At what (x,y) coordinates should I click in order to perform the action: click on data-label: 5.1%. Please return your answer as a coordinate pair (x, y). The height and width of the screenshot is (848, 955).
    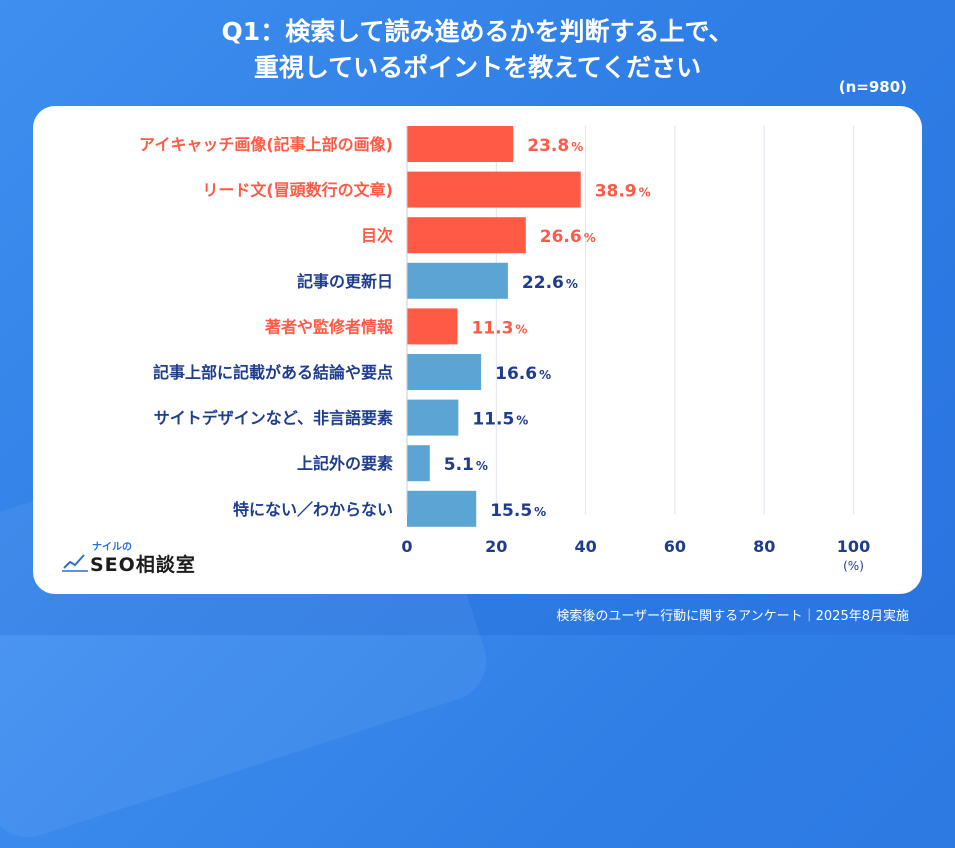
    Looking at the image, I should click on (466, 465).